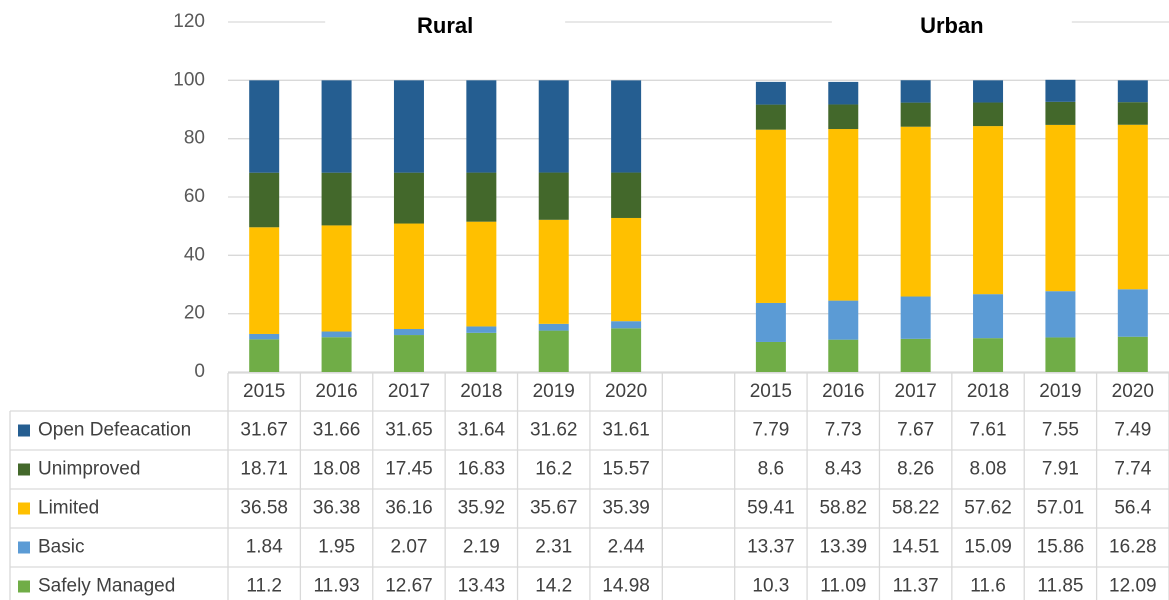 Image resolution: width=1169 pixels, height=600 pixels. Describe the element at coordinates (409, 391) in the screenshot. I see `x-tick-label: 2017` at that location.